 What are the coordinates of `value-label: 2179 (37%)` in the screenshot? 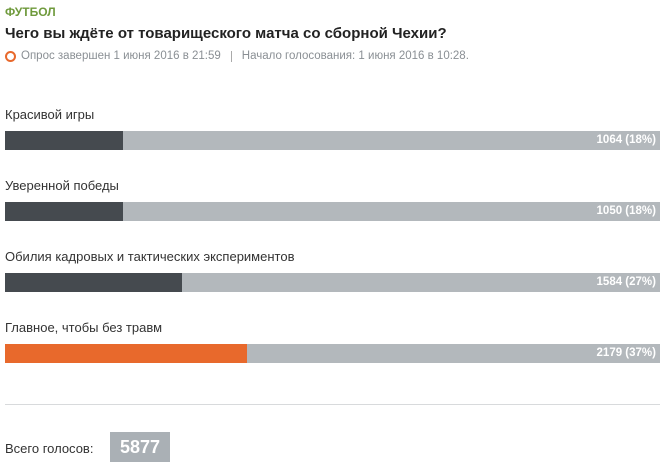 It's located at (626, 353).